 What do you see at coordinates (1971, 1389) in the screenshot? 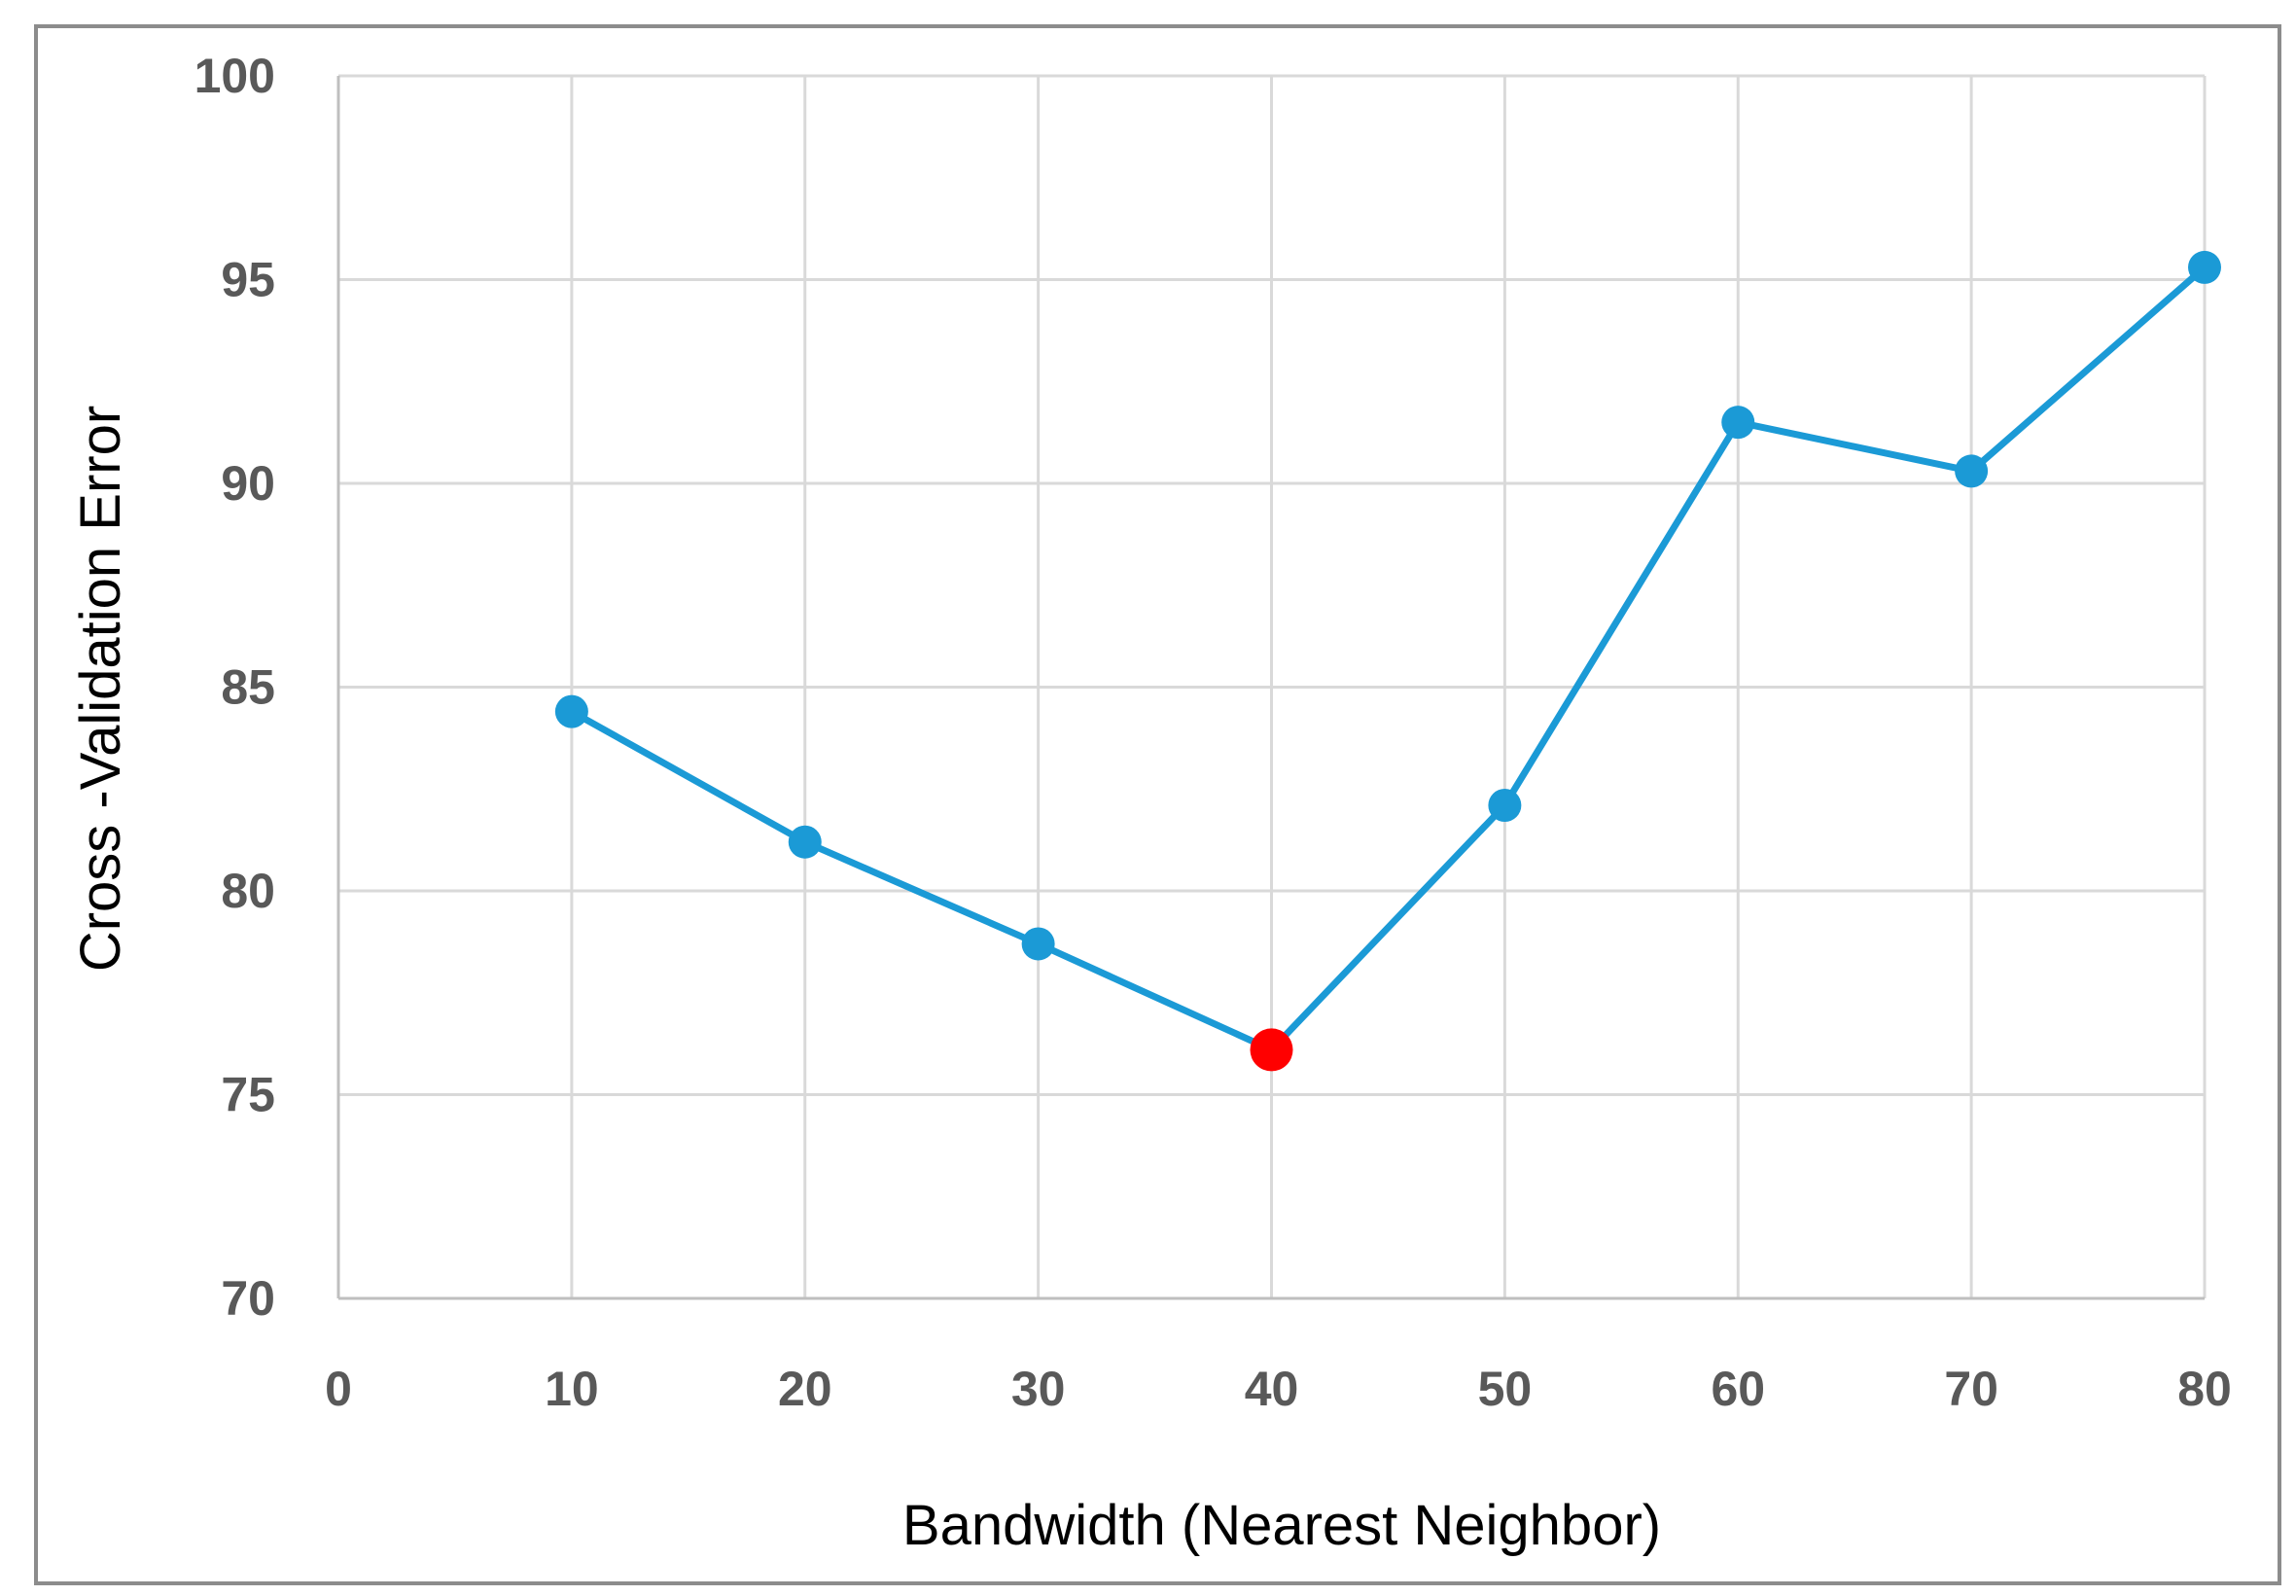
I see `x-tick-label: 70` at bounding box center [1971, 1389].